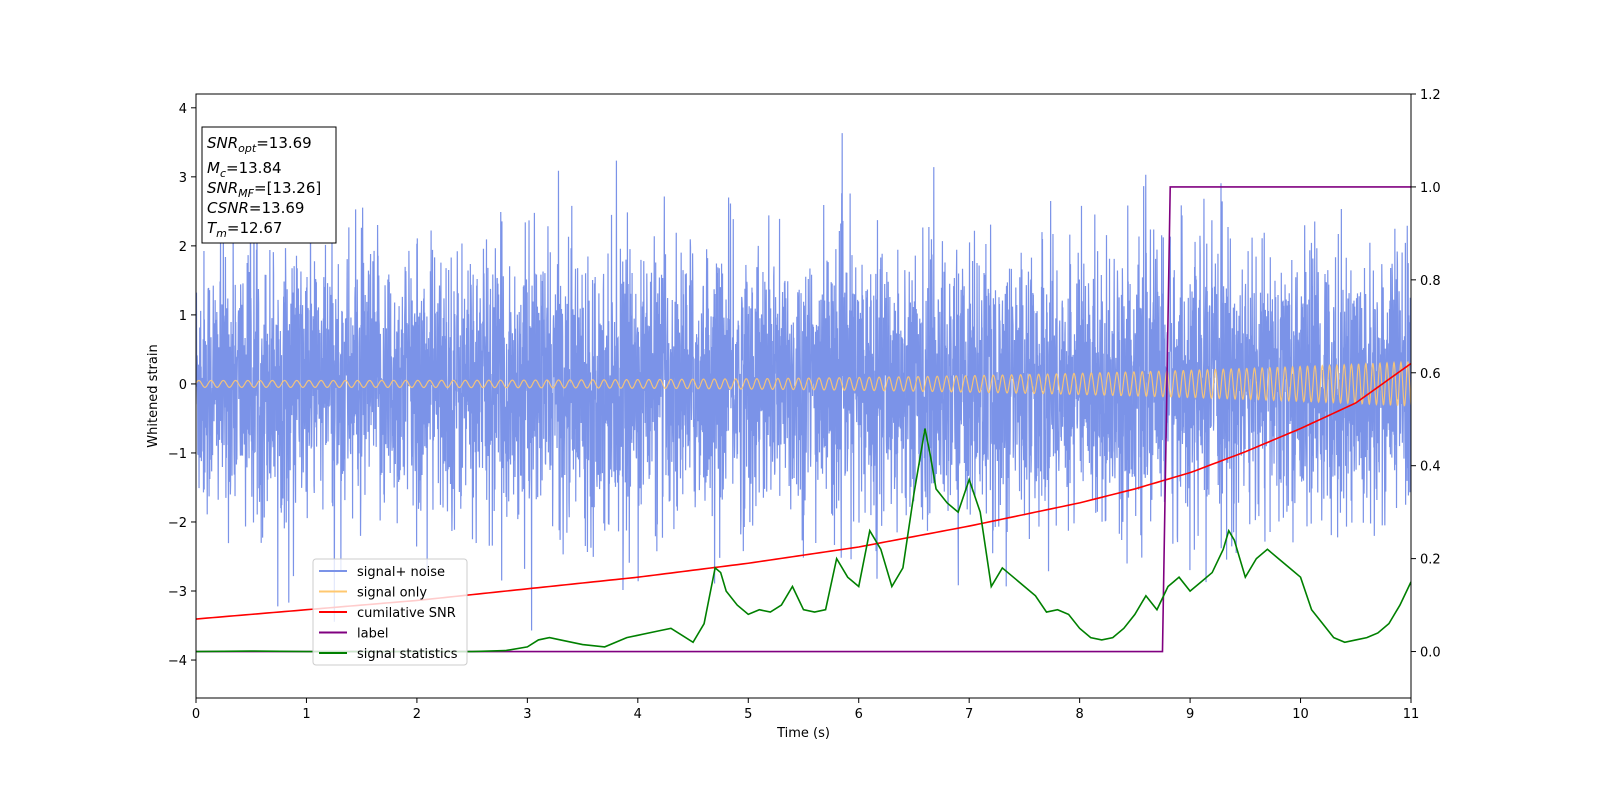 The image size is (1600, 800). Describe the element at coordinates (244, 169) in the screenshot. I see `info-mc: Mc=13.84` at that location.